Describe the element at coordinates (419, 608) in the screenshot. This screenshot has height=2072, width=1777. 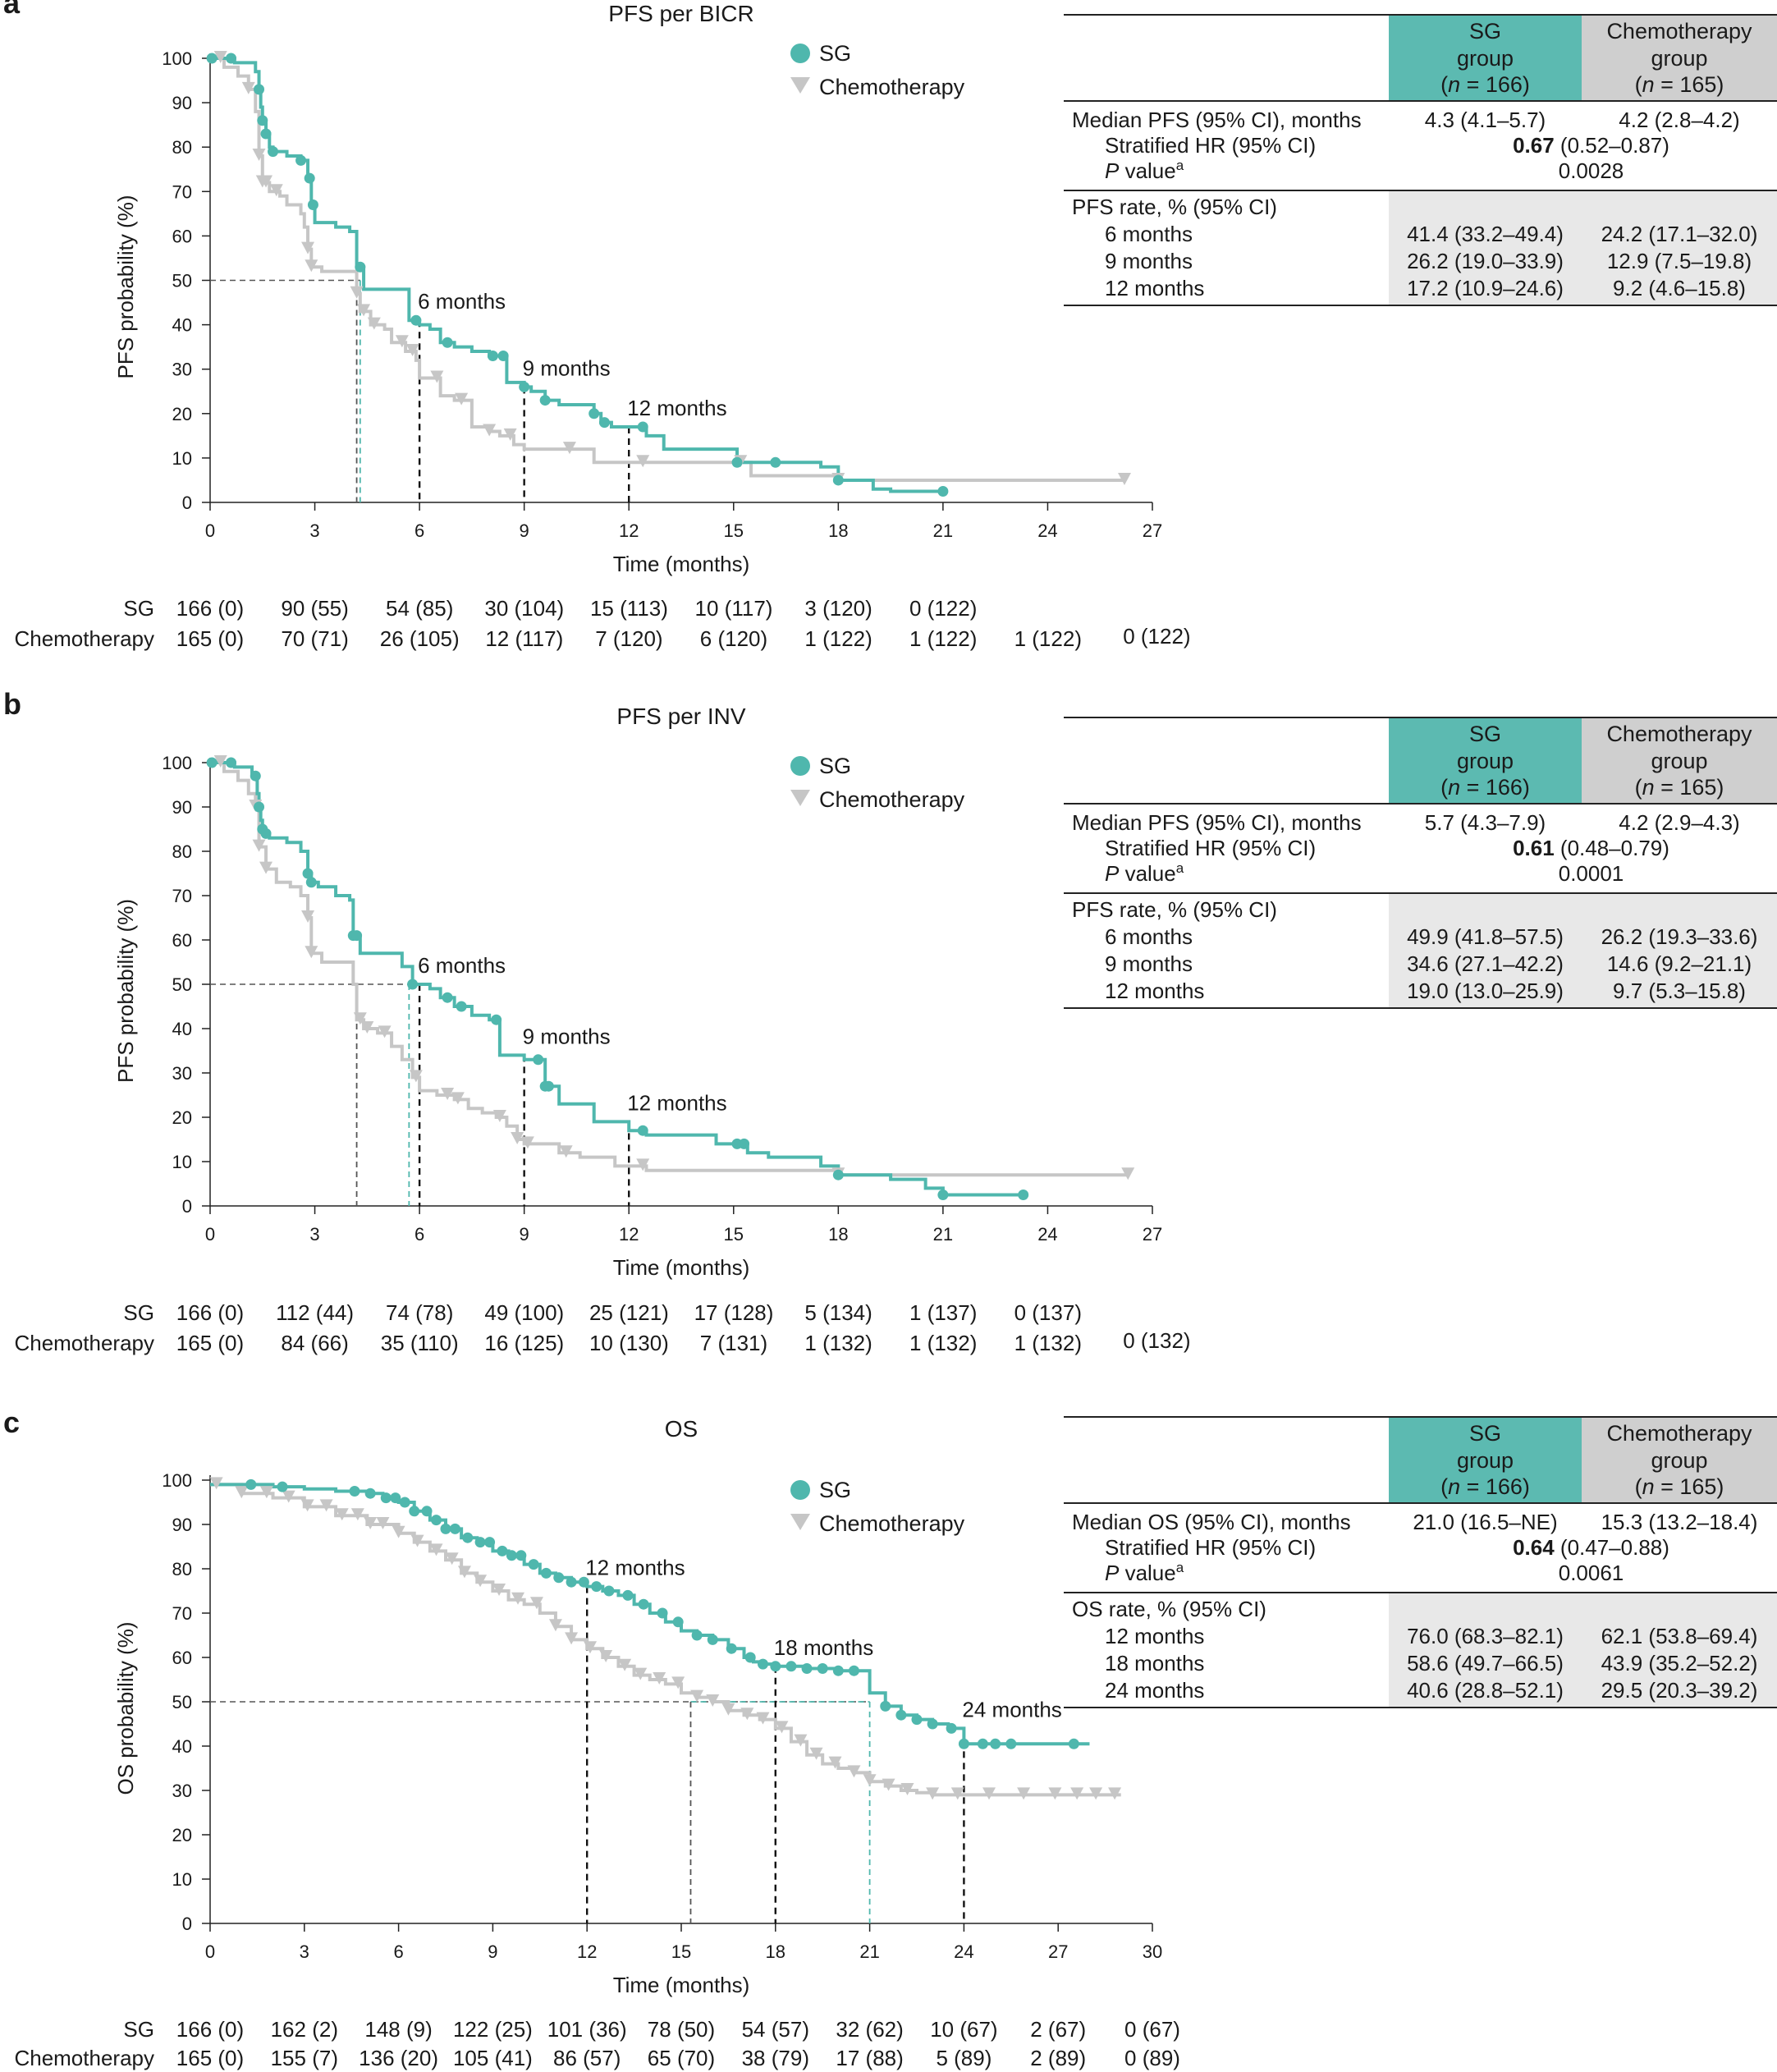
I see `risk-cell-sg: 54 (85)` at that location.